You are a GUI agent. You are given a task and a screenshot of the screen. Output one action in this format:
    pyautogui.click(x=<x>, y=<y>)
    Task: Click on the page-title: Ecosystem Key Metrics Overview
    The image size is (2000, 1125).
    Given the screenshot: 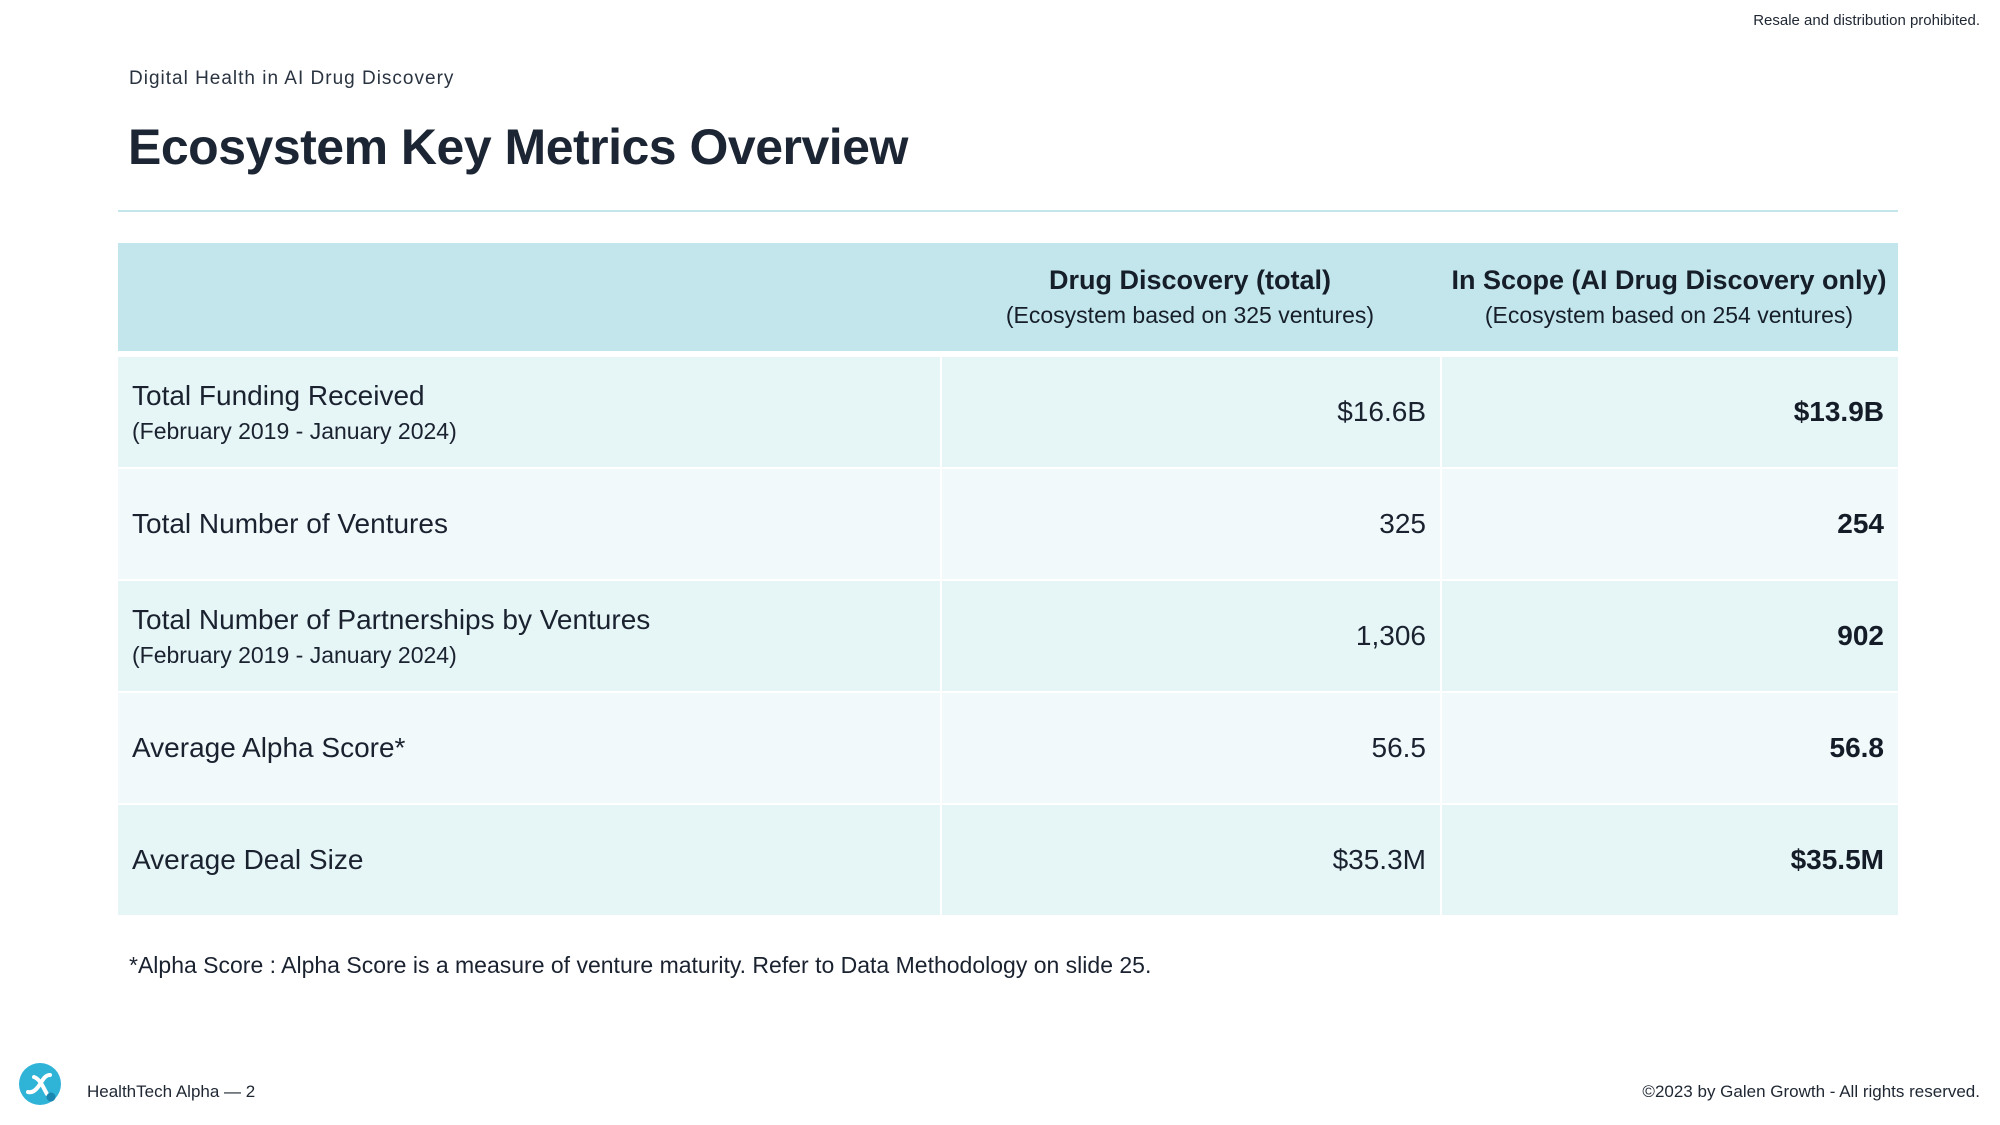 What is the action you would take?
    pyautogui.click(x=518, y=147)
    